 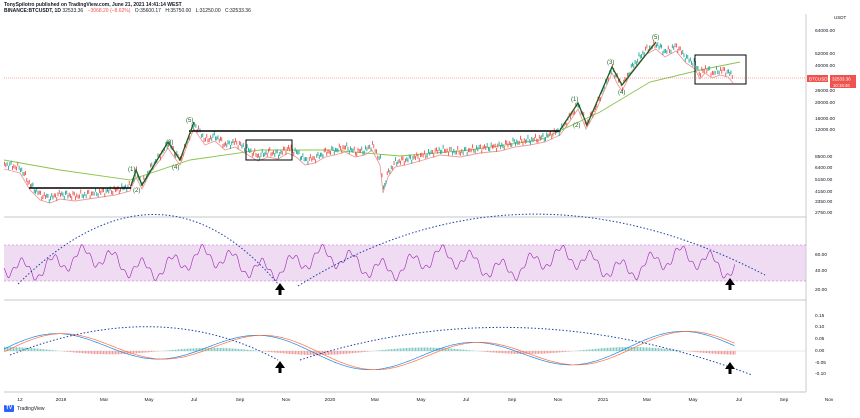 What do you see at coordinates (841, 85) in the screenshot?
I see `last-time-value: 10:18:46` at bounding box center [841, 85].